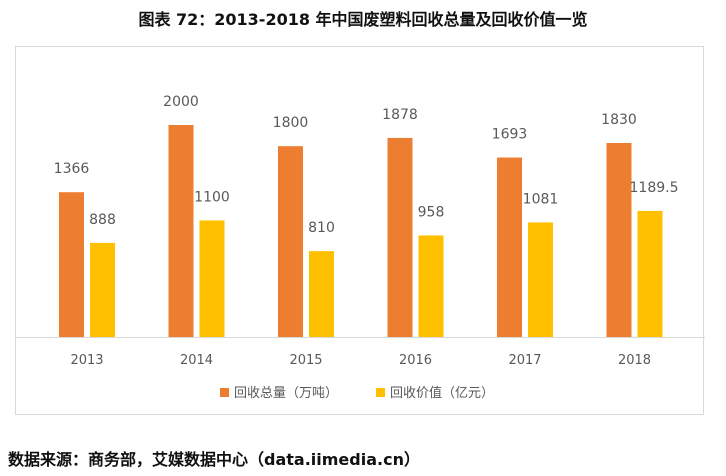  Describe the element at coordinates (524, 360) in the screenshot. I see `x-tick-label-2017: 2017` at that location.